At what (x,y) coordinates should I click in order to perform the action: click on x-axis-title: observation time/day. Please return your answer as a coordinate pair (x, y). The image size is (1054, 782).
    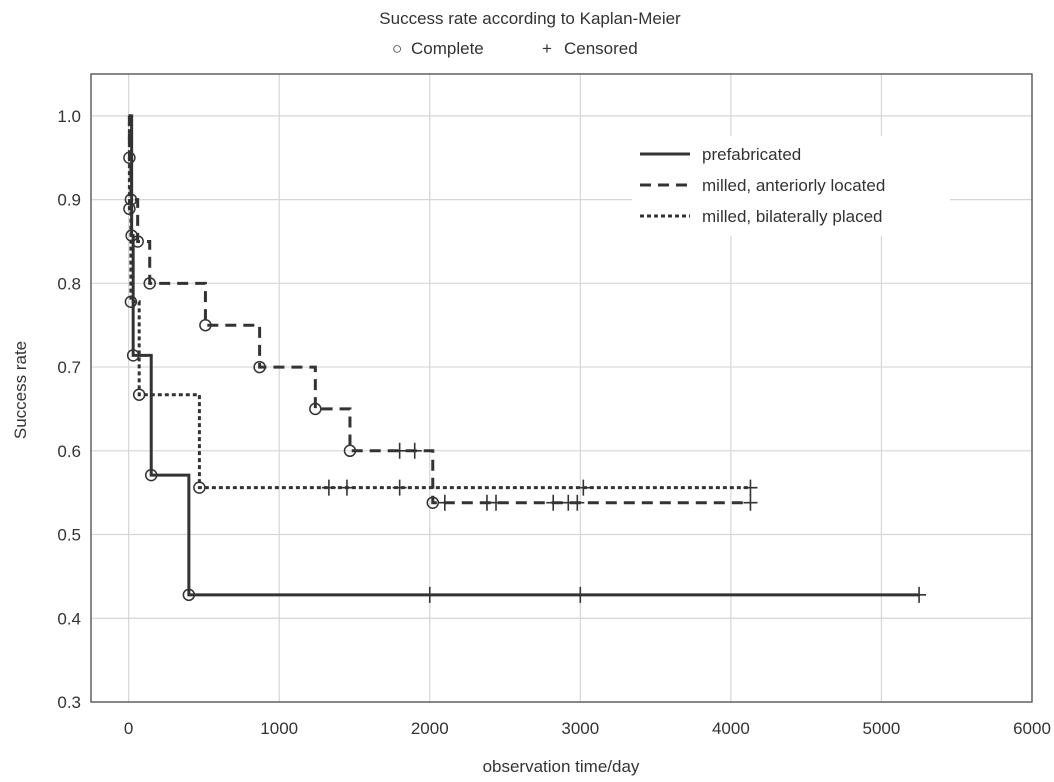
    Looking at the image, I should click on (561, 766).